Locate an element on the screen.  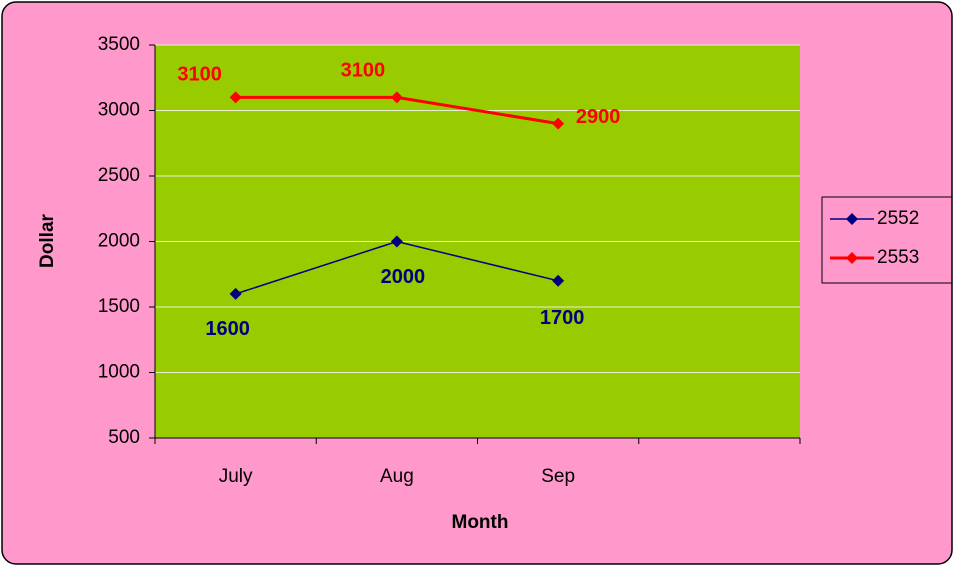
data-label: 1600 is located at coordinates (227, 329).